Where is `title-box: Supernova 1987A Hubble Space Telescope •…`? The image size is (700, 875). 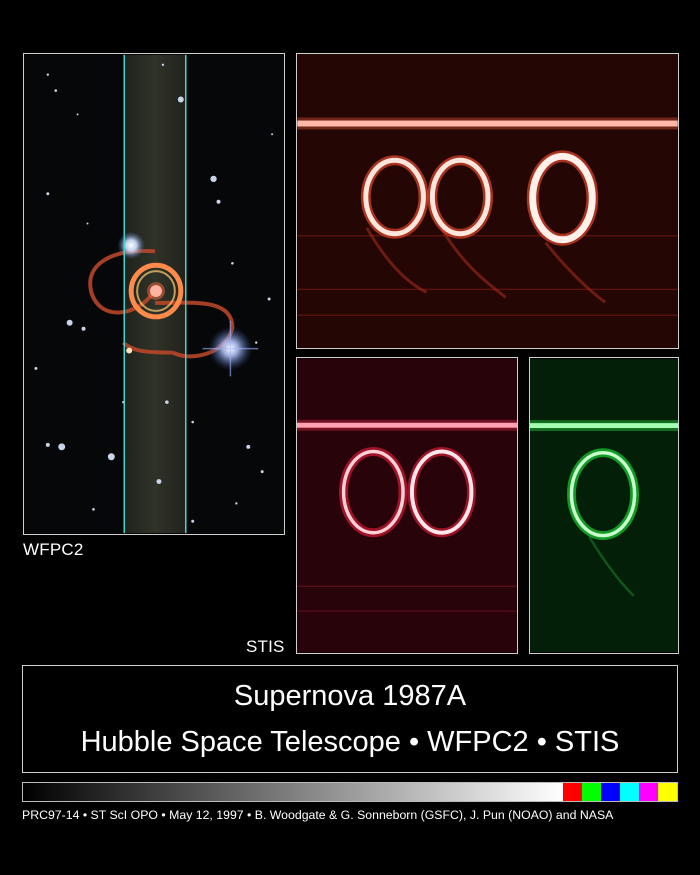 title-box: Supernova 1987A Hubble Space Telescope •… is located at coordinates (350, 719).